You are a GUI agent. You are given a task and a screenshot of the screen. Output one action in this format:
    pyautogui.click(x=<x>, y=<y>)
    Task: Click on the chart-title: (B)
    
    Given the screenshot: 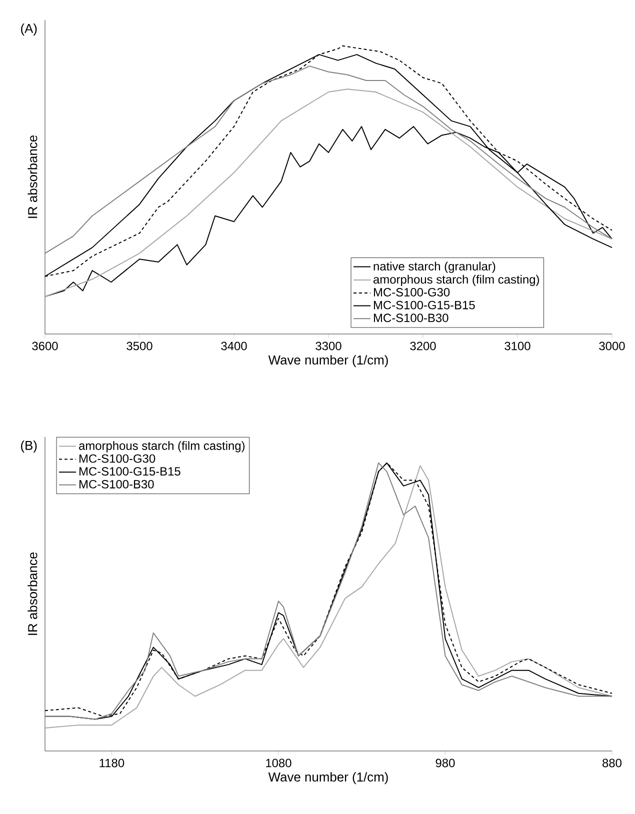 What is the action you would take?
    pyautogui.click(x=29, y=446)
    